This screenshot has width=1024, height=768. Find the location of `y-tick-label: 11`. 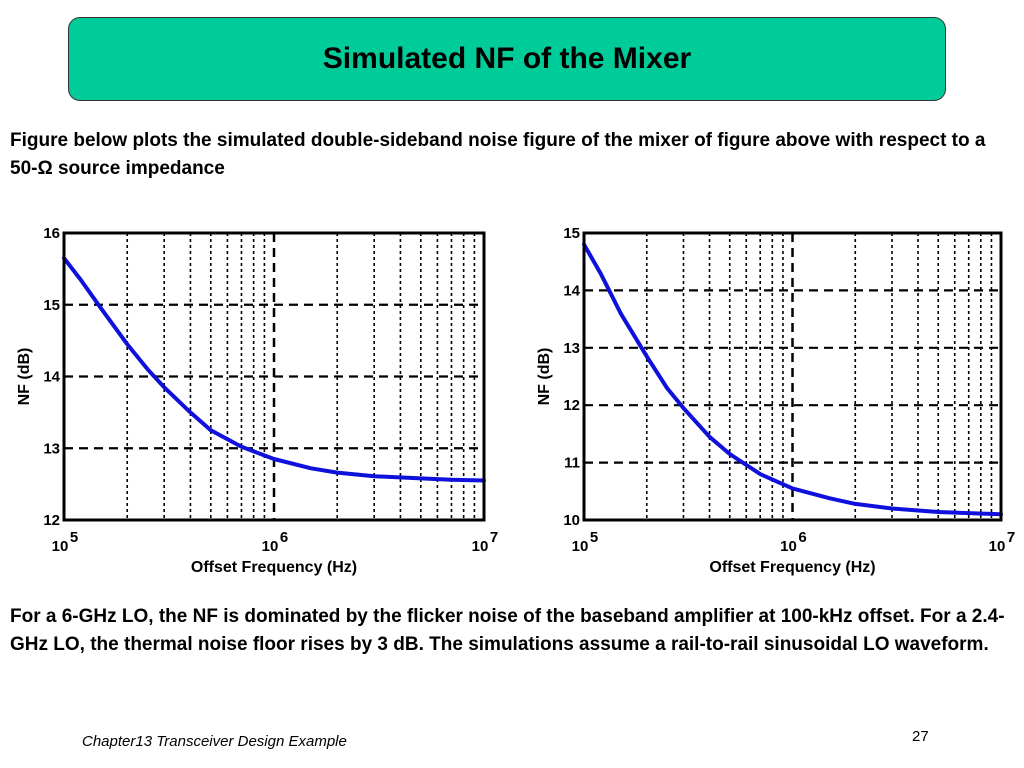

y-tick-label: 11 is located at coordinates (572, 463).